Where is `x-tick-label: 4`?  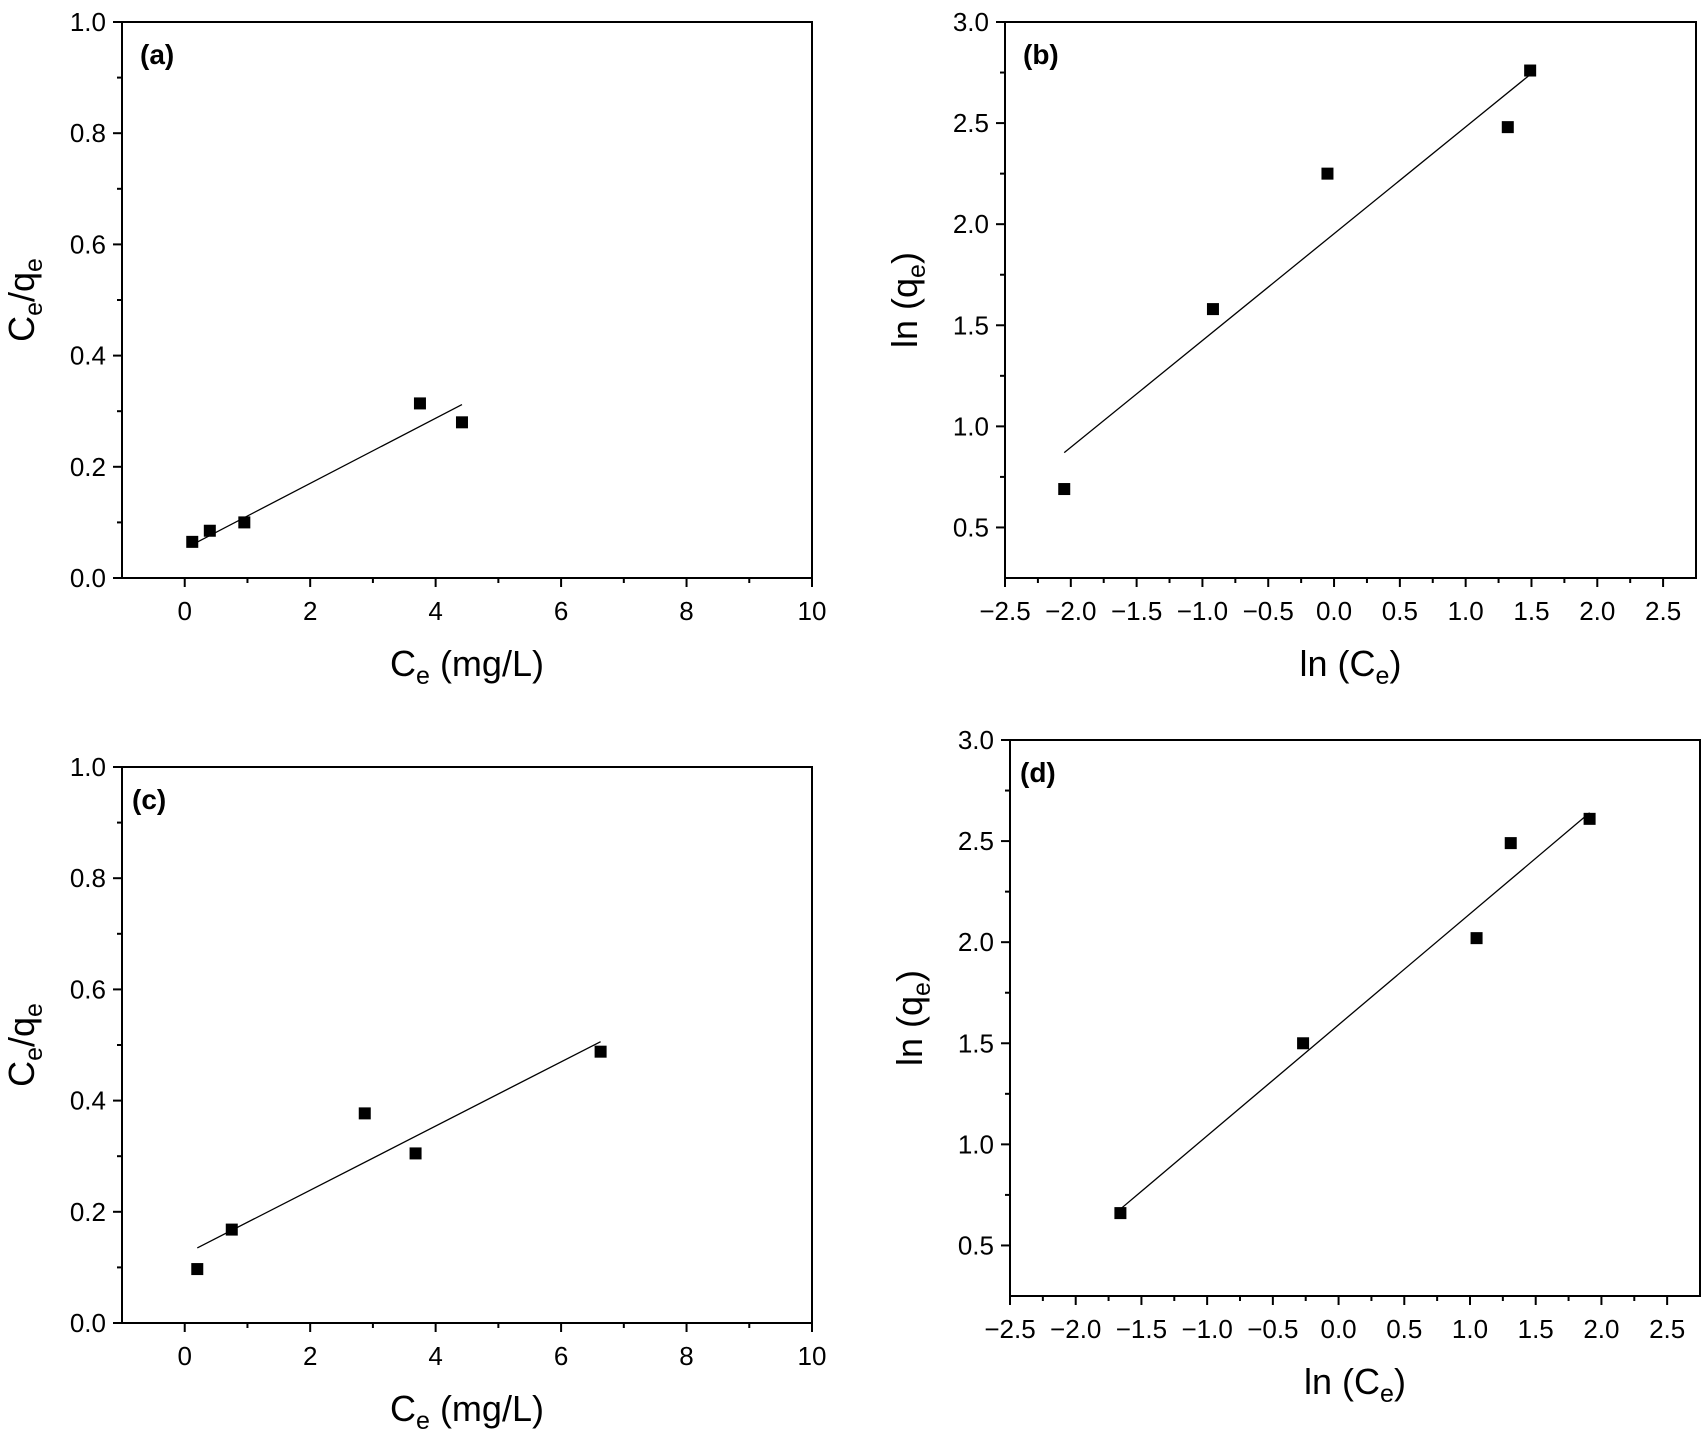 x-tick-label: 4 is located at coordinates (435, 611).